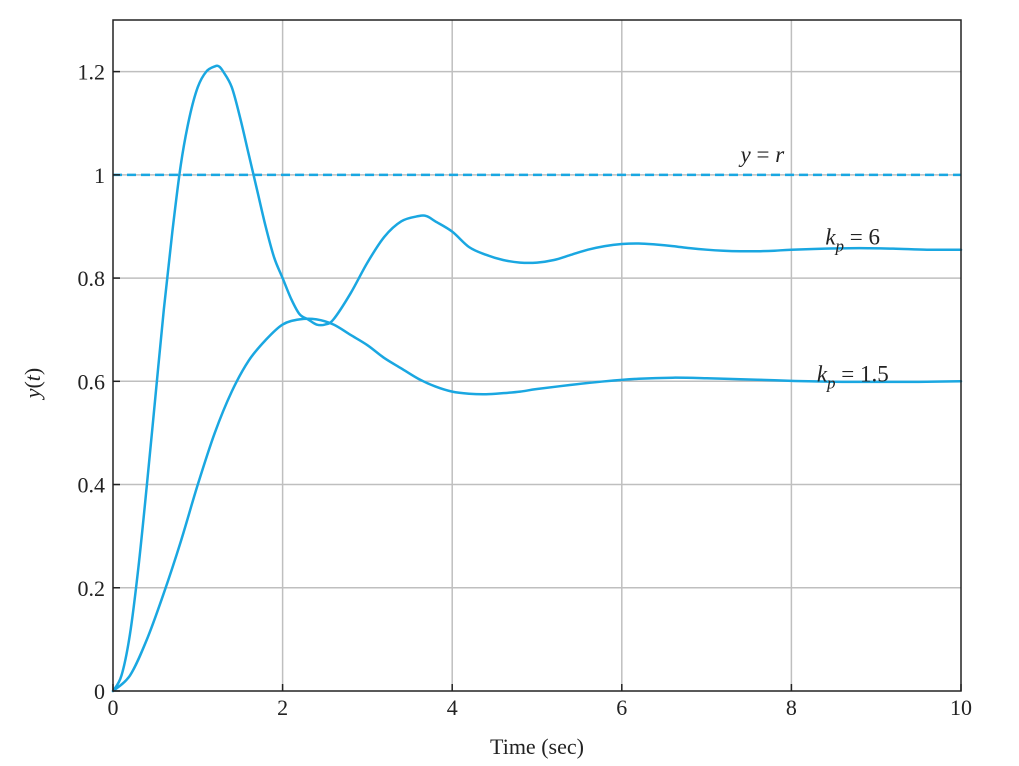  I want to click on kp15-label-rest: = 1.5, so click(862, 373).